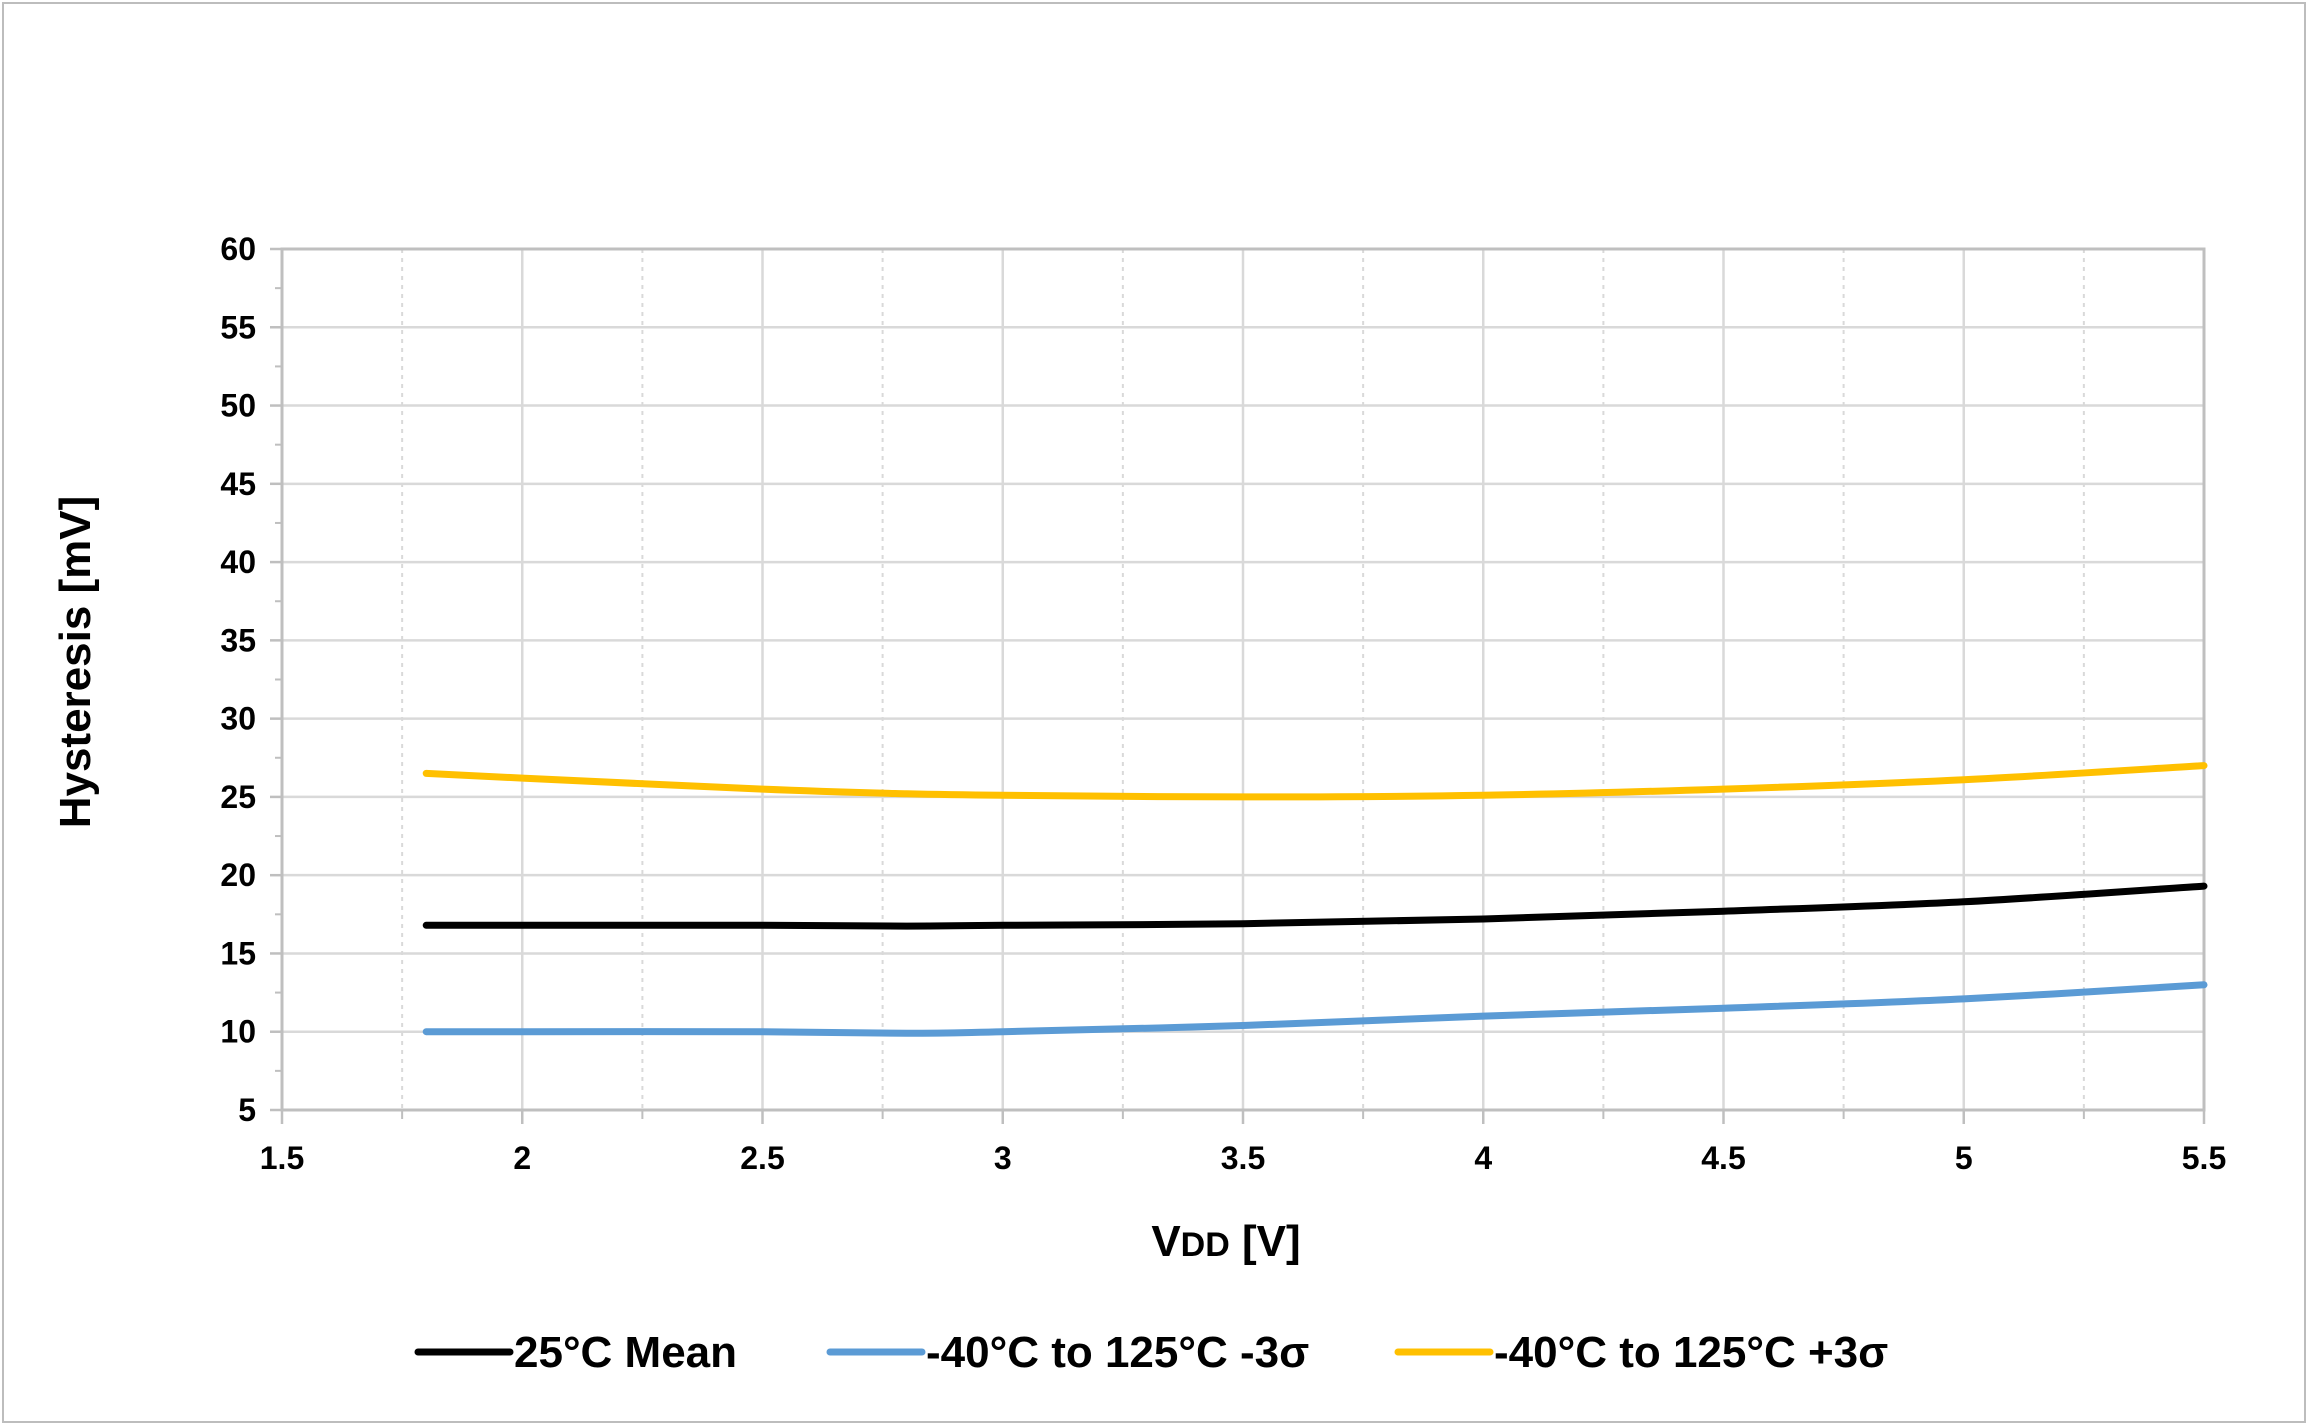  I want to click on x-tick-label: 1.5, so click(282, 1158).